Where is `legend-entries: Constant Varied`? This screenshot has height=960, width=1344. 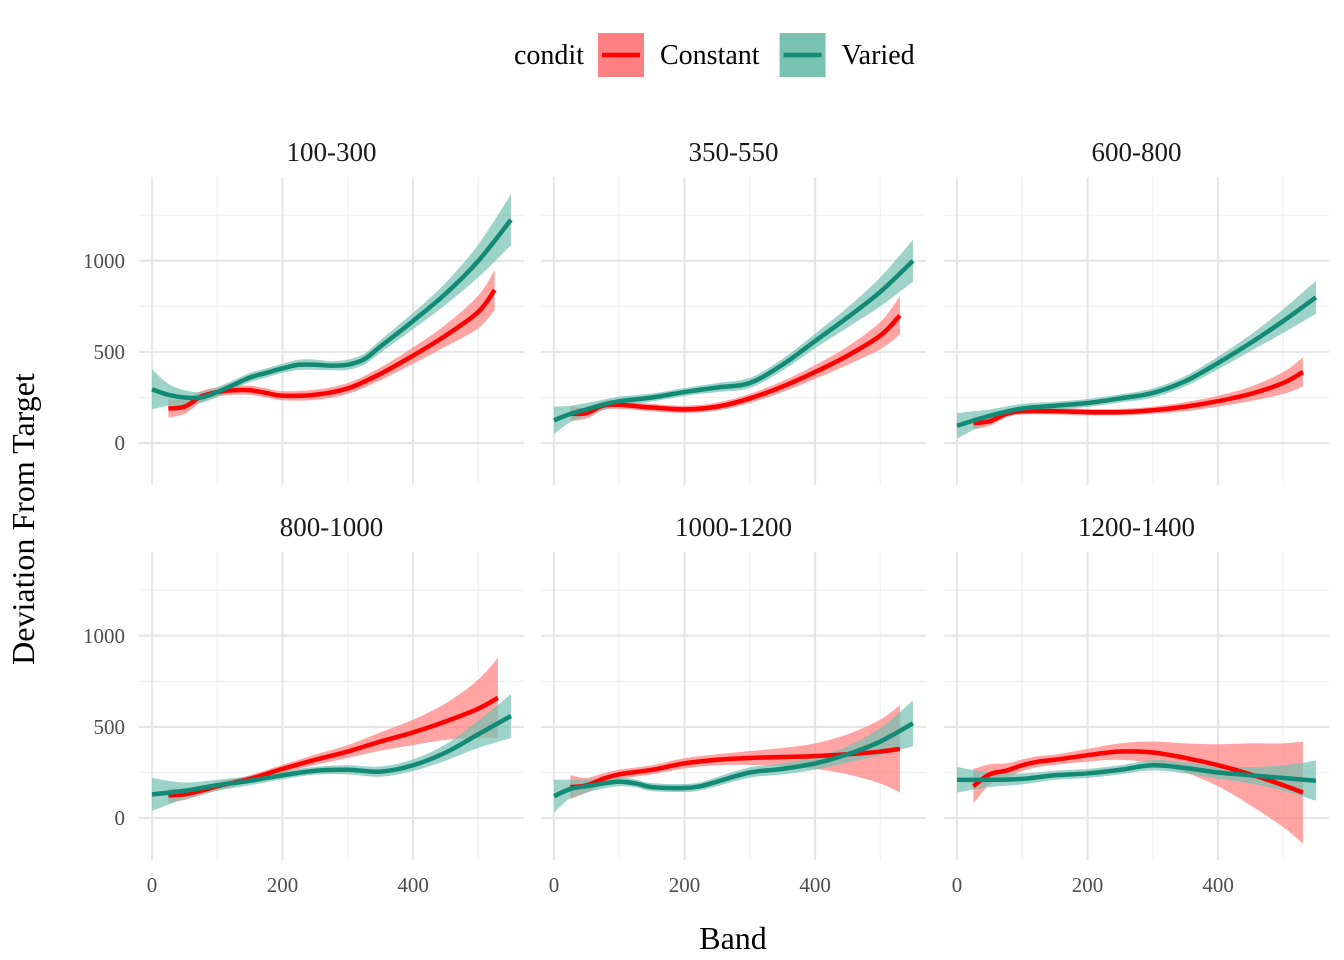 legend-entries: Constant Varied is located at coordinates (756, 55).